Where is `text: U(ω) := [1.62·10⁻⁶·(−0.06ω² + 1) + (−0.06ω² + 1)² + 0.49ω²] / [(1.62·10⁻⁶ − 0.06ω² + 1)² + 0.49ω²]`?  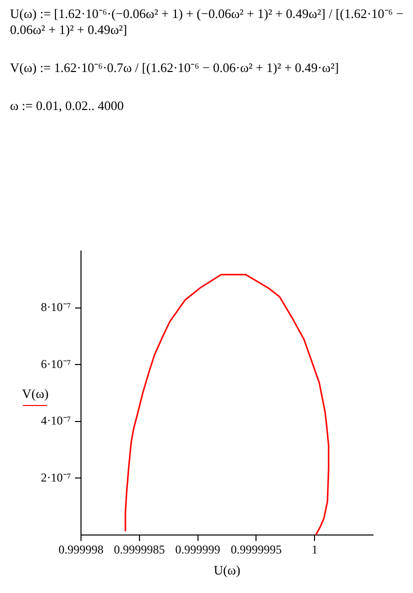 text: U(ω) := [1.62·10⁻⁶·(−0.06ω² + 1) + (−0.06ω² + 1)² + 0.49ω²] / [(1.62·10⁻⁶ − 0.06ω² + 1)² + 0.49ω²] is located at coordinates (207, 22).